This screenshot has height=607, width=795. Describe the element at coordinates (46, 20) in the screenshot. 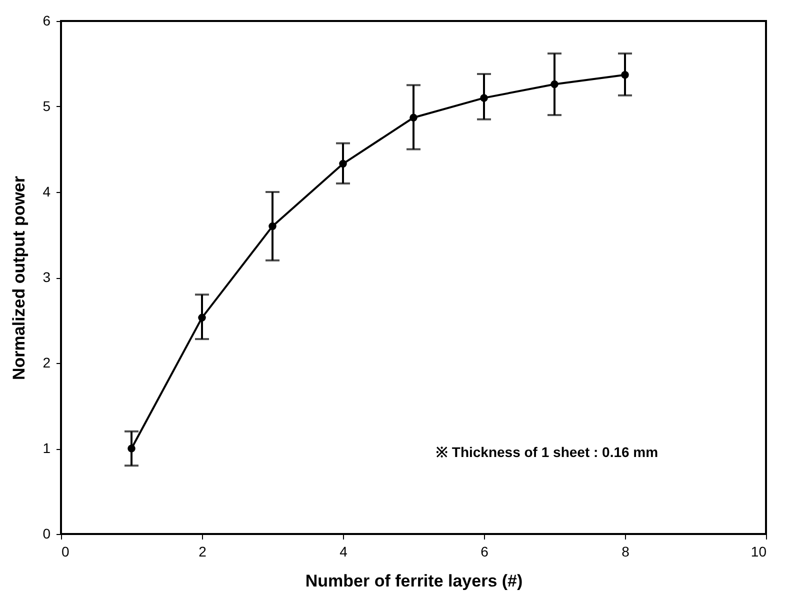

I see `y-tick-label: 6` at that location.